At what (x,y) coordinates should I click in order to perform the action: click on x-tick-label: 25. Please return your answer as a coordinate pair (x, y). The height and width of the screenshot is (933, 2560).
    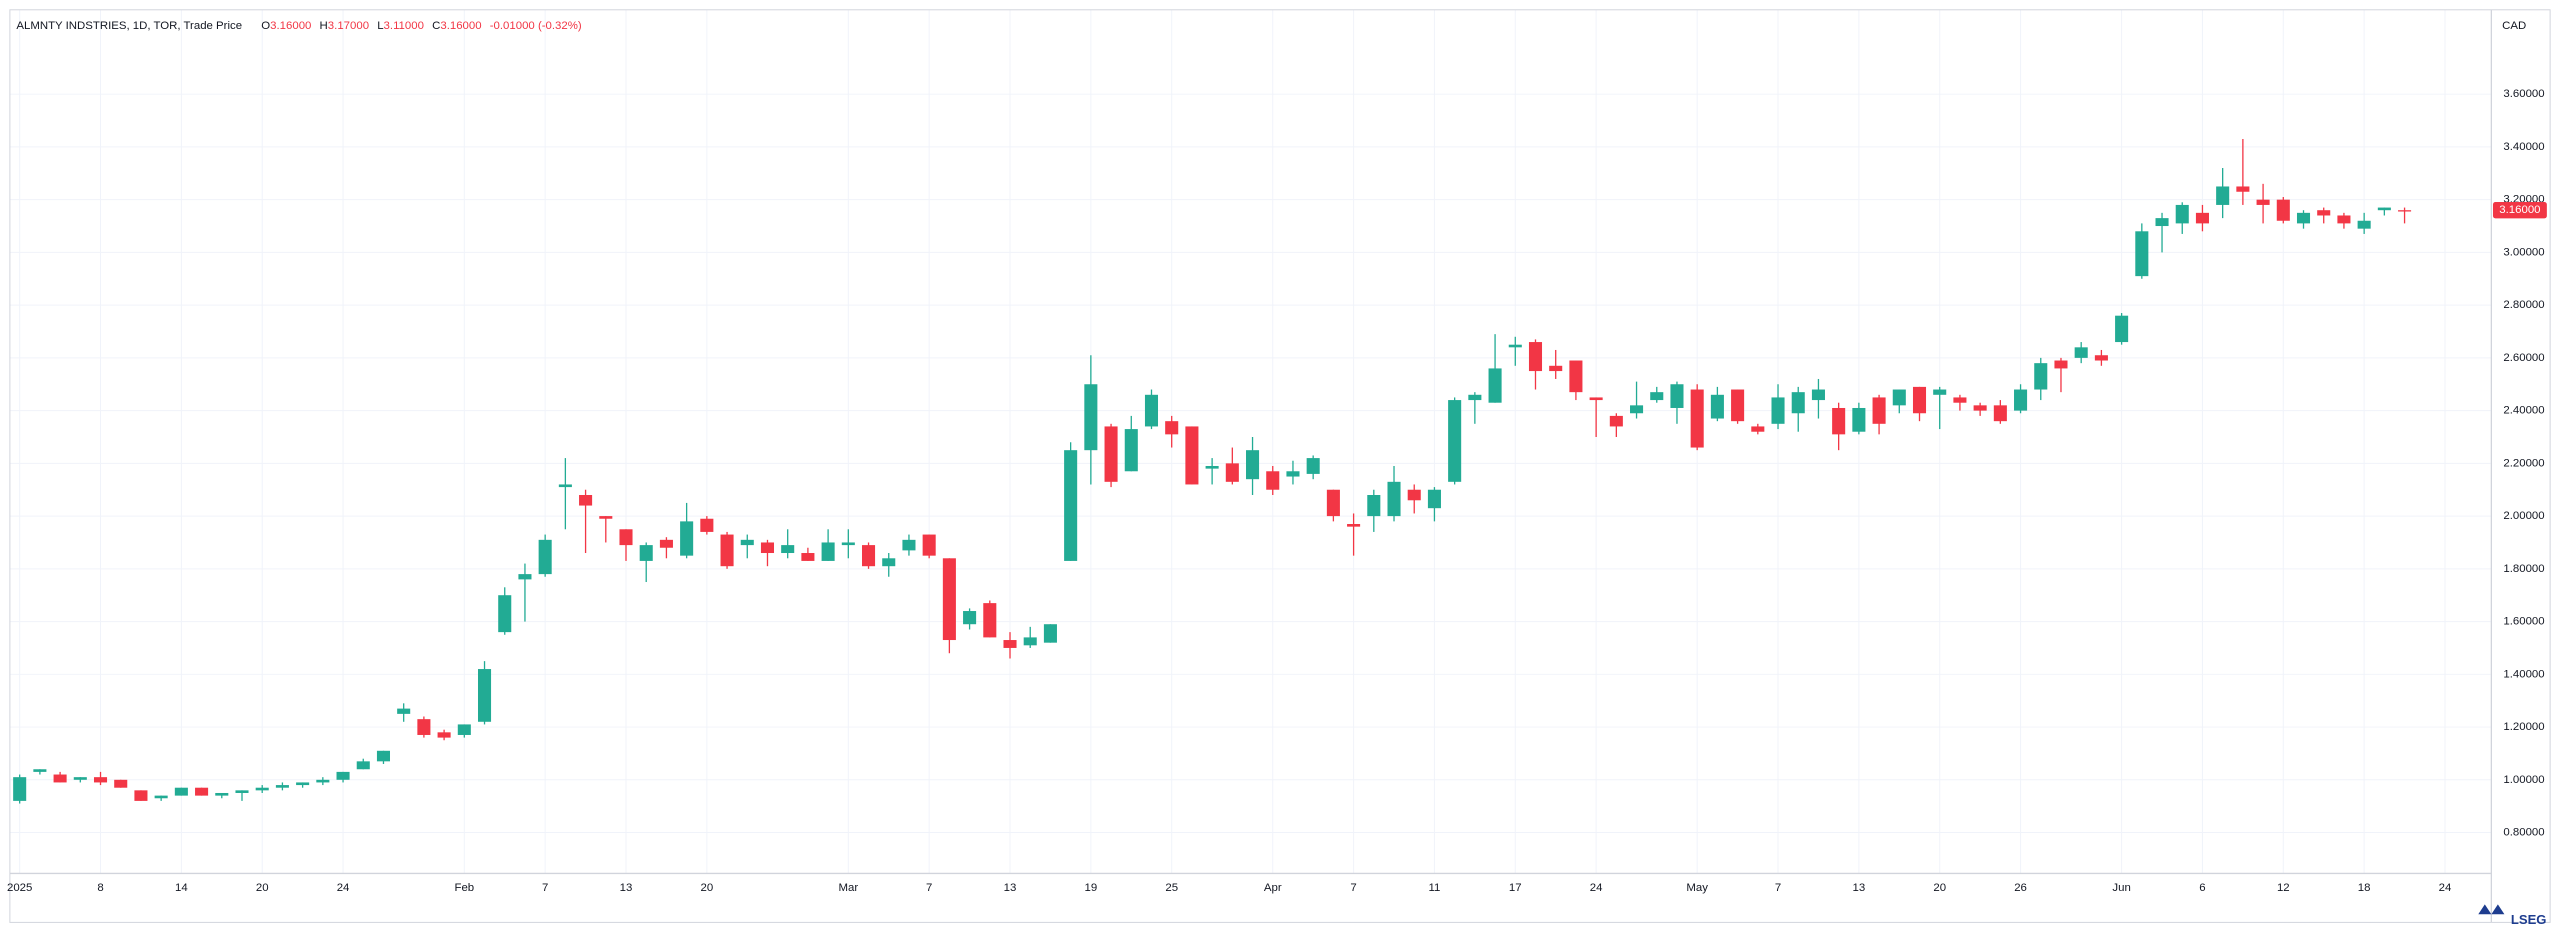
    Looking at the image, I should click on (1171, 888).